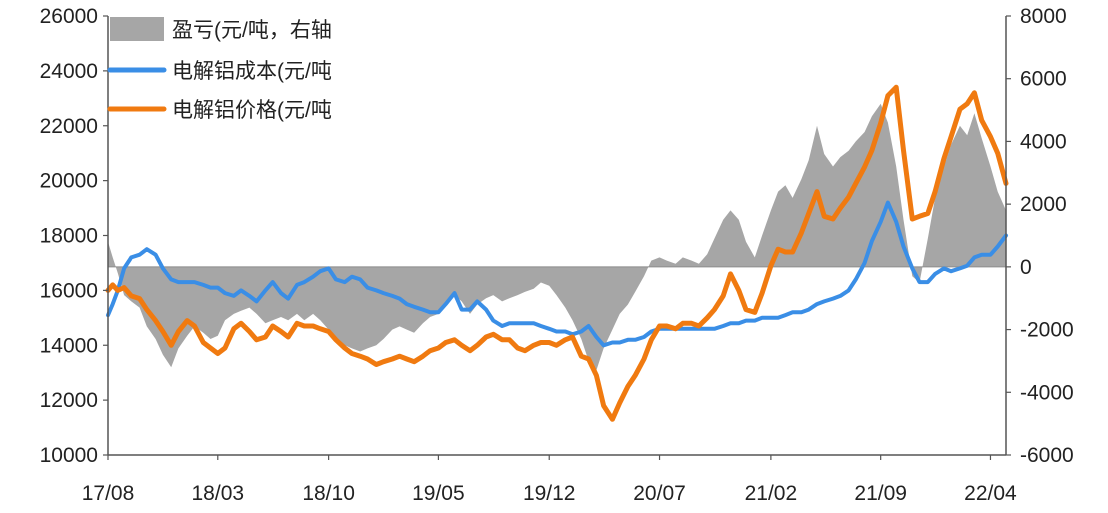 This screenshot has height=513, width=1108. I want to click on left-tick-label: 10000, so click(69, 455).